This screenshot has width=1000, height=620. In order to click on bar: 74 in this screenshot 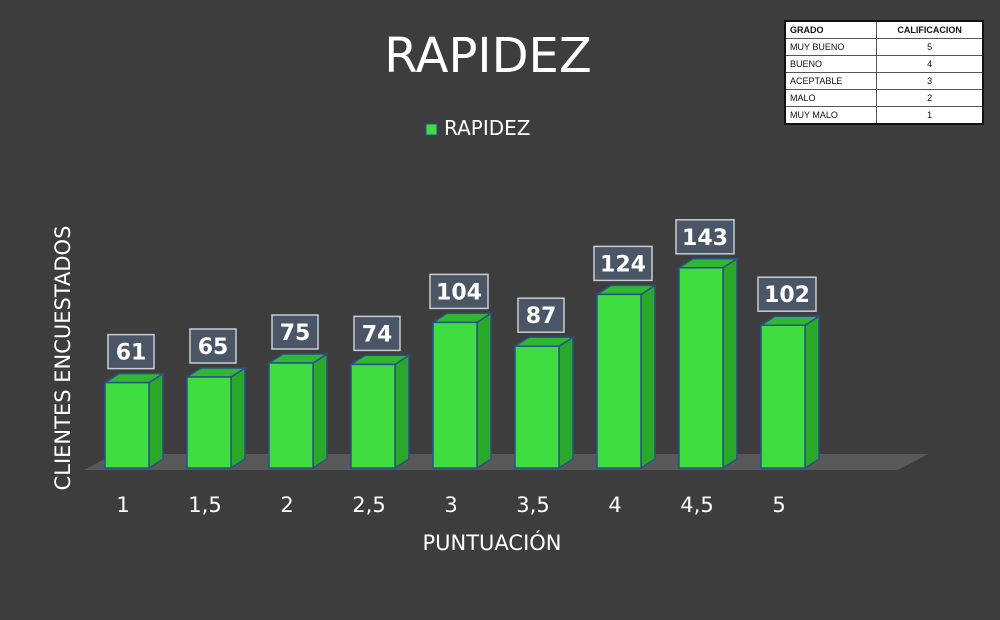, I will do `click(380, 392)`.